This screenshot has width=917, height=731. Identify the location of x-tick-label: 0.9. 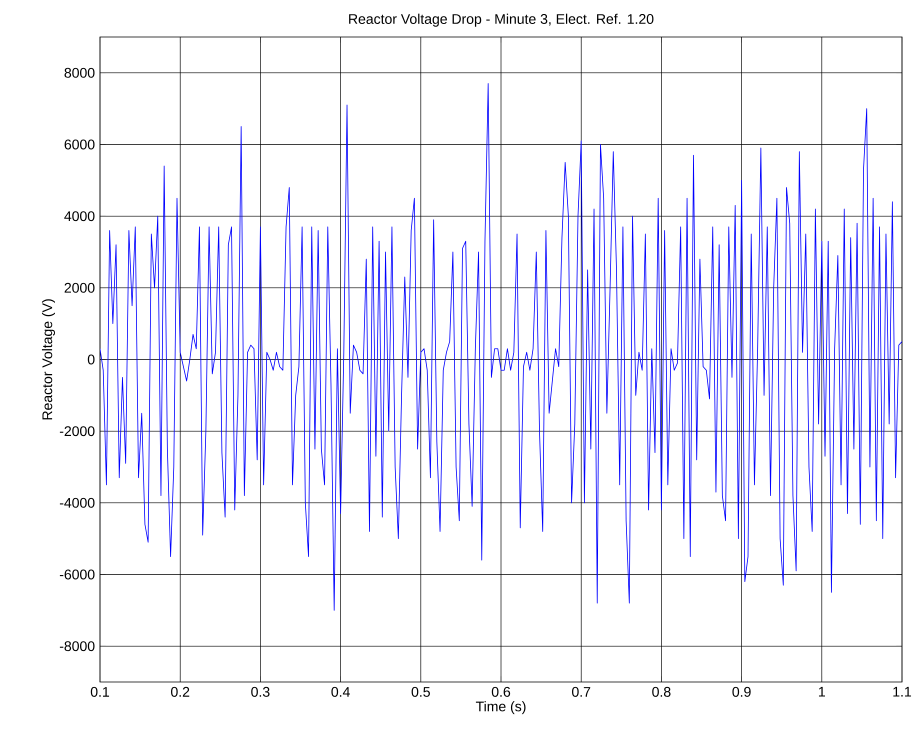
(741, 691).